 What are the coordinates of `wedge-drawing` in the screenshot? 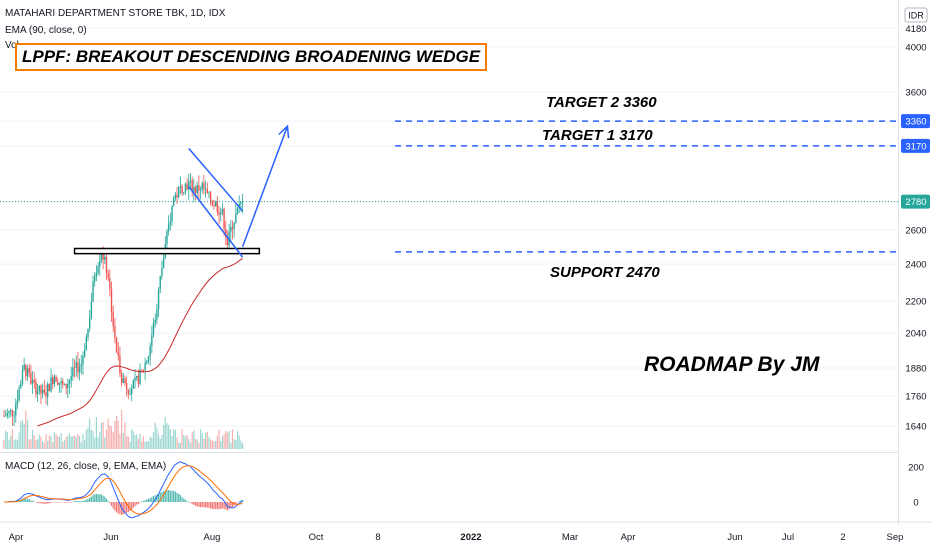 It's located at (216, 203).